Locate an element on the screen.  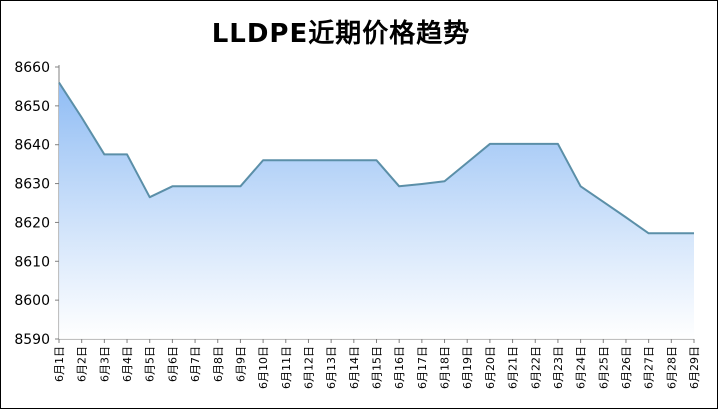
x-tick-label: 6月21日 is located at coordinates (513, 367).